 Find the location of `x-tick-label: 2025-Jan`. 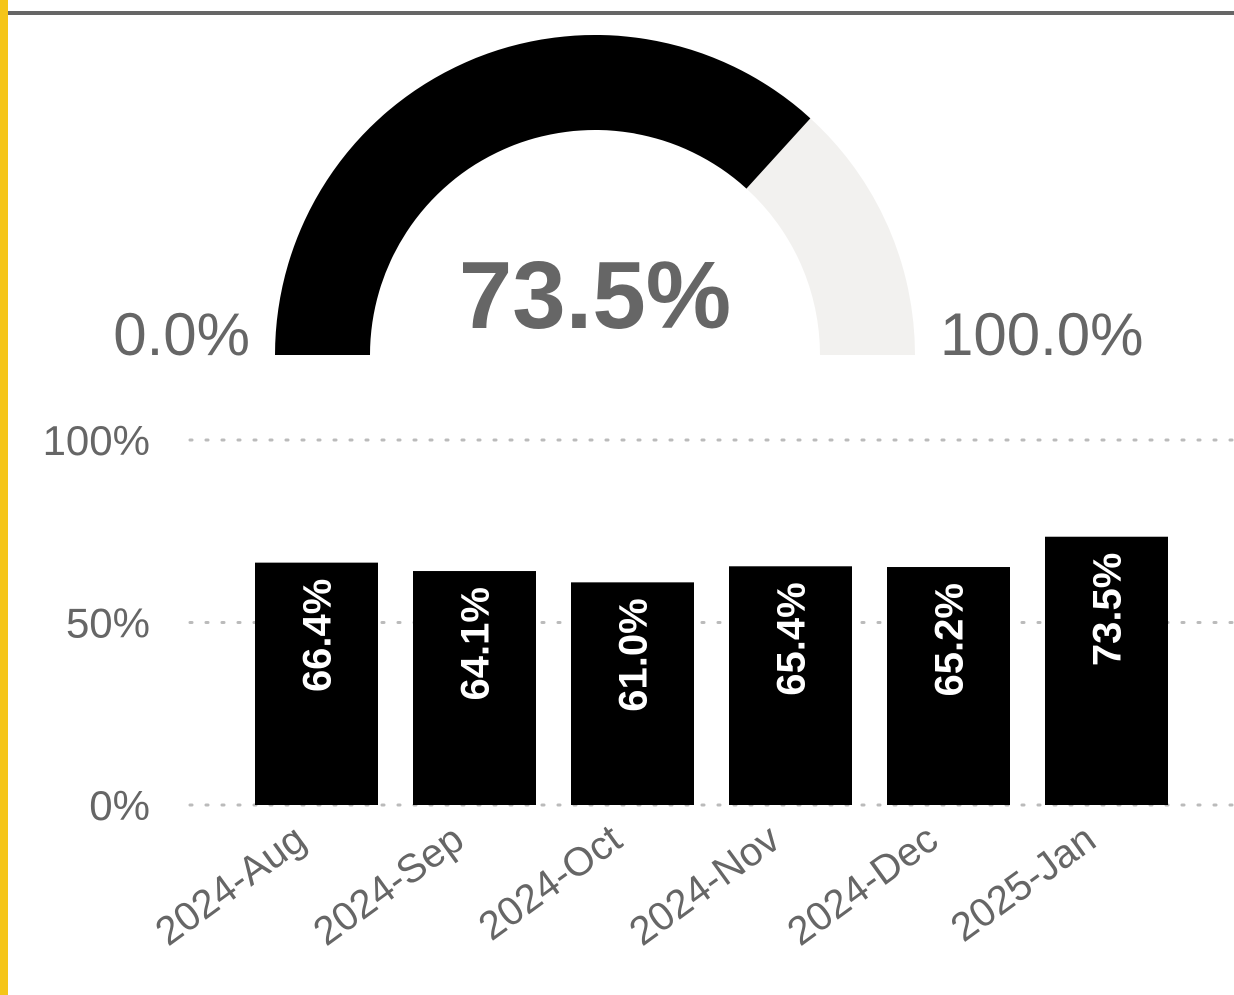

x-tick-label: 2025-Jan is located at coordinates (1023, 884).